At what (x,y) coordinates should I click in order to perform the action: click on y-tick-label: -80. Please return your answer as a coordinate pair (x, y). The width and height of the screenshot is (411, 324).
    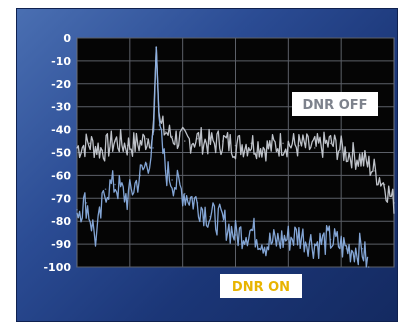
    Looking at the image, I should click on (61, 221).